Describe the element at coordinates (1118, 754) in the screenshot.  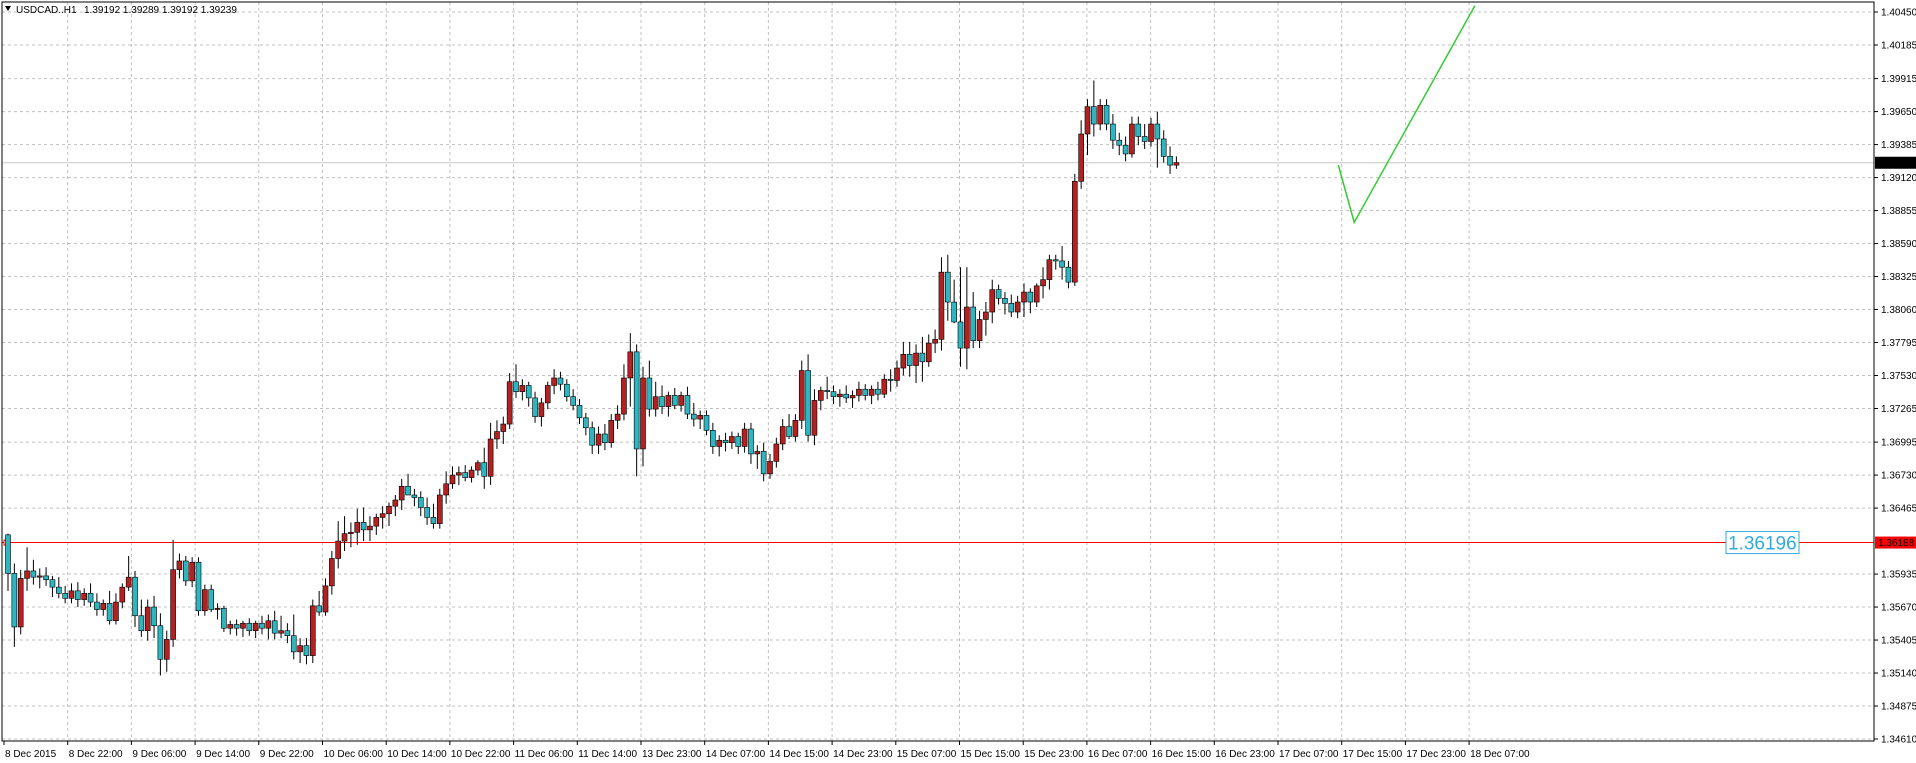
I see `x-tick-label: 16 Dec 07:00` at that location.